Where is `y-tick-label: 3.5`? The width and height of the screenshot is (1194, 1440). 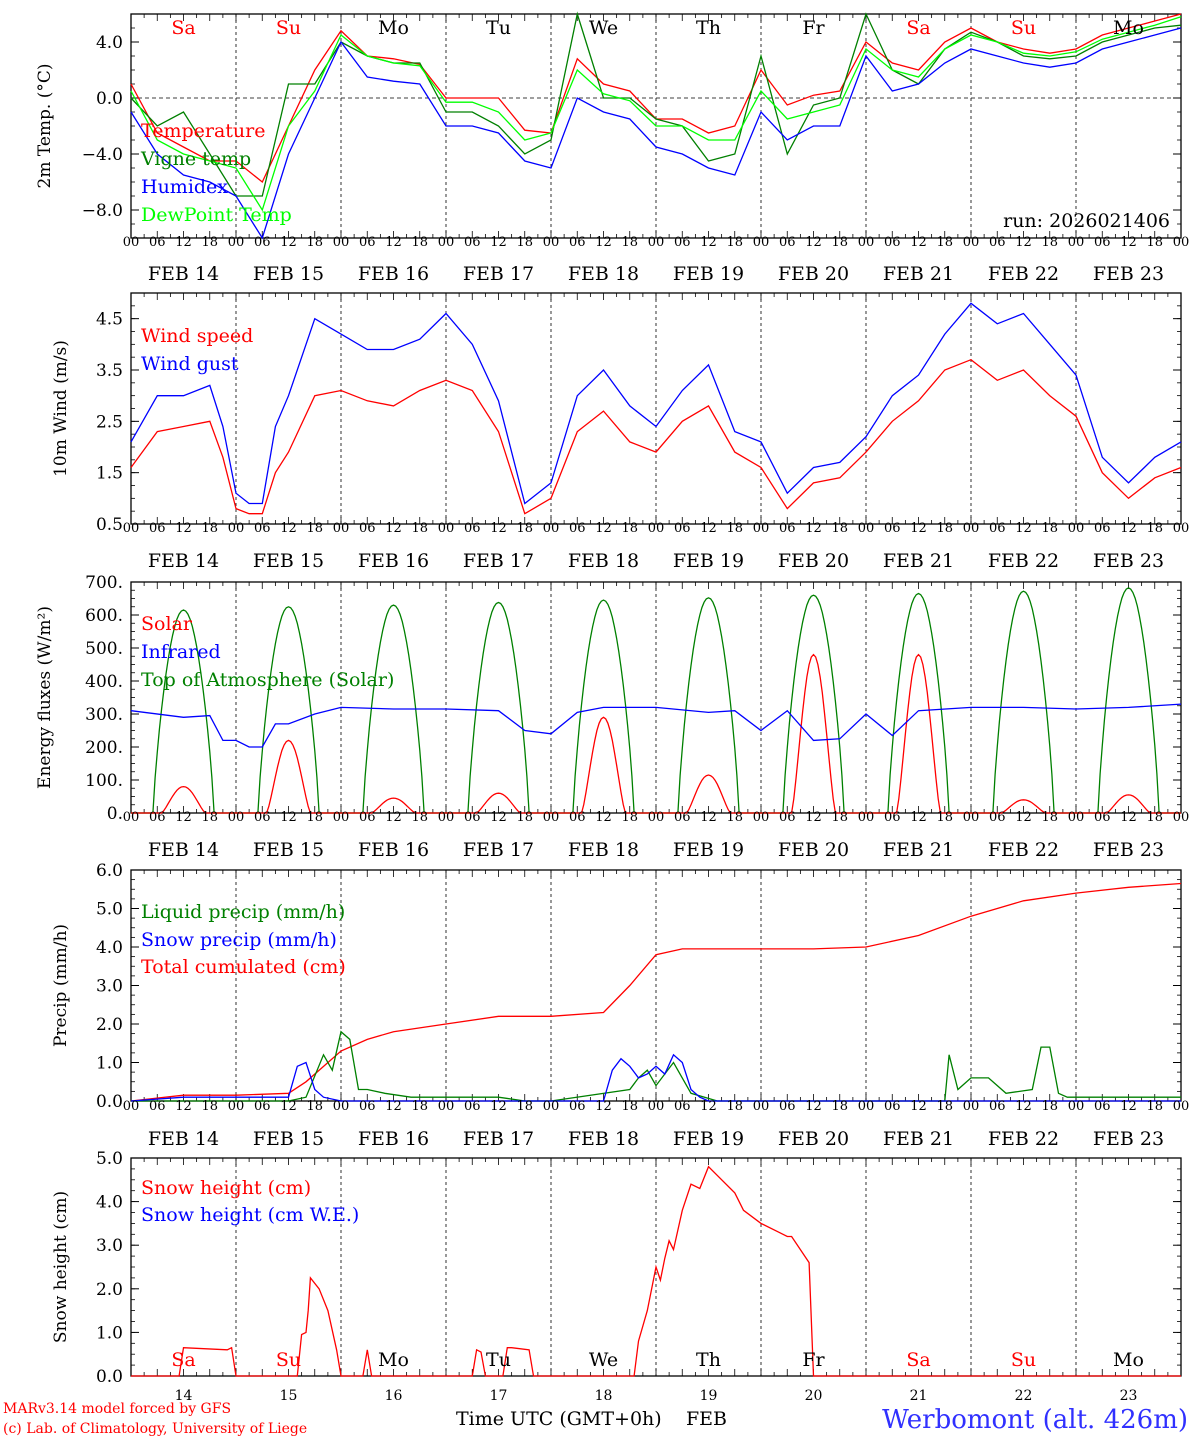
y-tick-label: 3.5 is located at coordinates (109, 371).